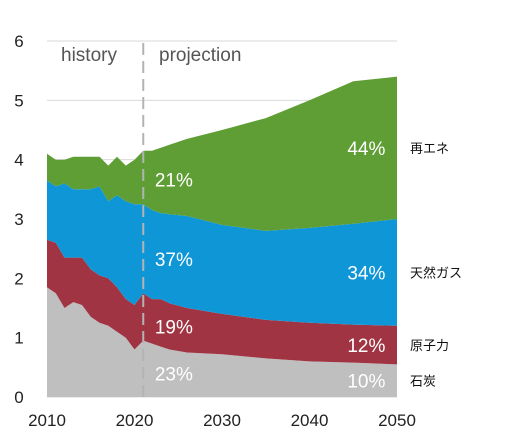 This screenshot has width=508, height=442. Describe the element at coordinates (174, 181) in the screenshot. I see `share-label-2021: 21%` at that location.